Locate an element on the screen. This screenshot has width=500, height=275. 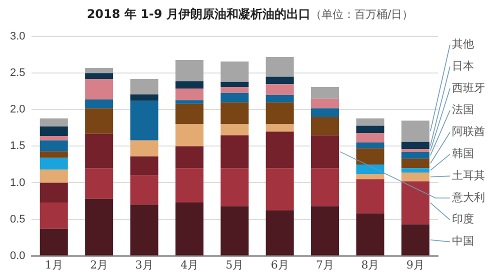
text: 日本 is located at coordinates (463, 65).